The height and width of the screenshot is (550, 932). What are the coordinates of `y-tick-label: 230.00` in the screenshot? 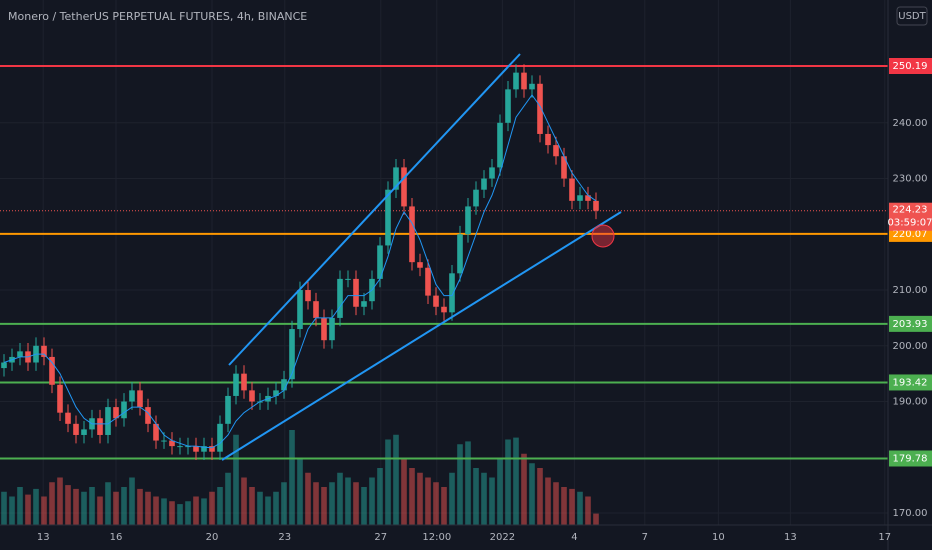 It's located at (910, 179).